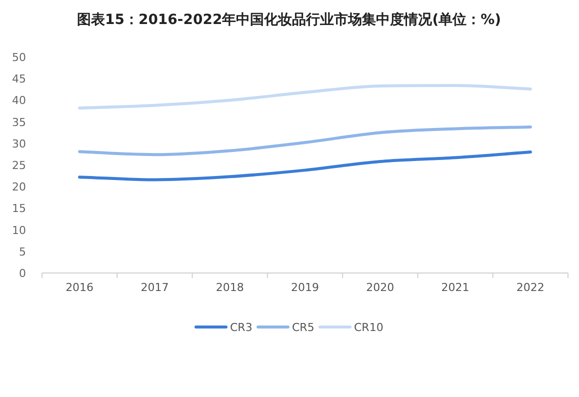 The width and height of the screenshot is (579, 397). I want to click on legend-label: CR5, so click(303, 327).